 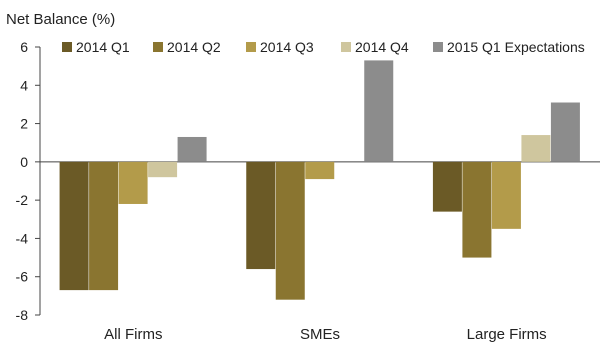 What do you see at coordinates (382, 47) in the screenshot?
I see `legend-label: 2014 Q4` at bounding box center [382, 47].